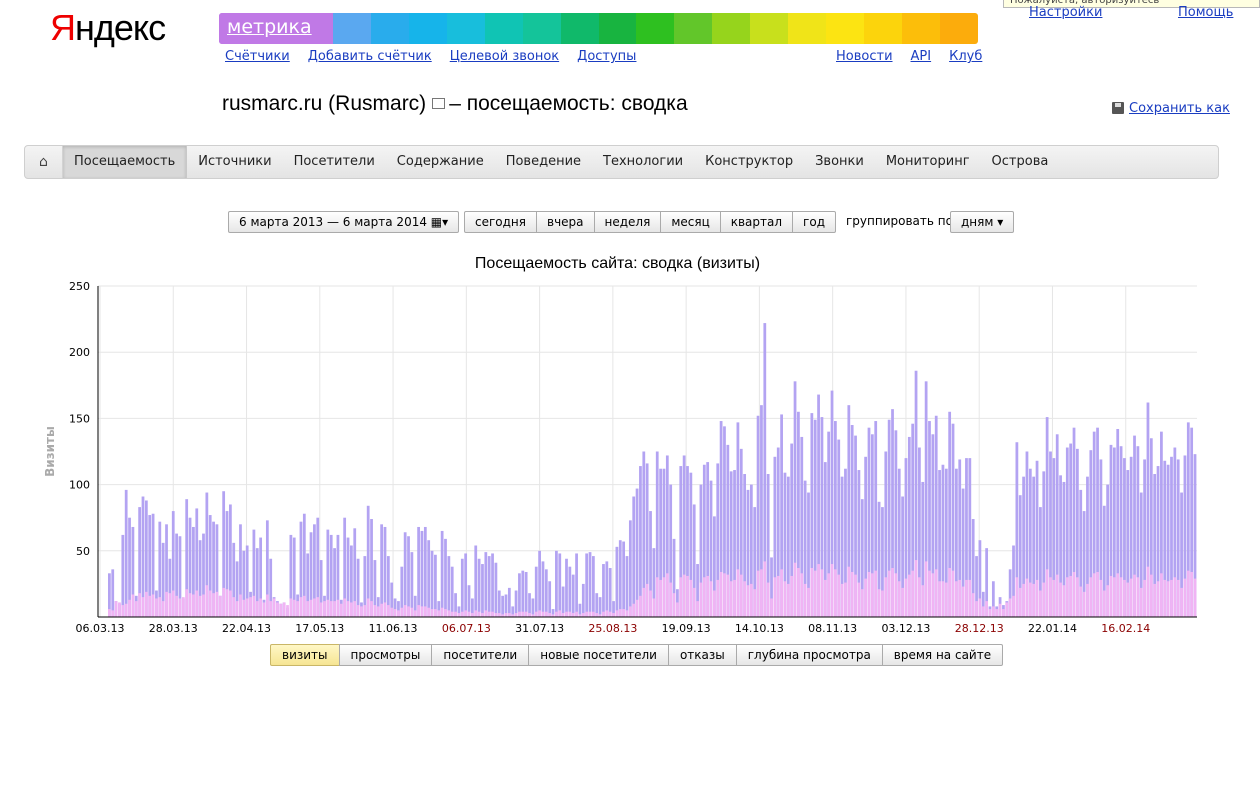  Describe the element at coordinates (942, 655) in the screenshot. I see `metric-tab-time-on-site: время на сайте` at that location.